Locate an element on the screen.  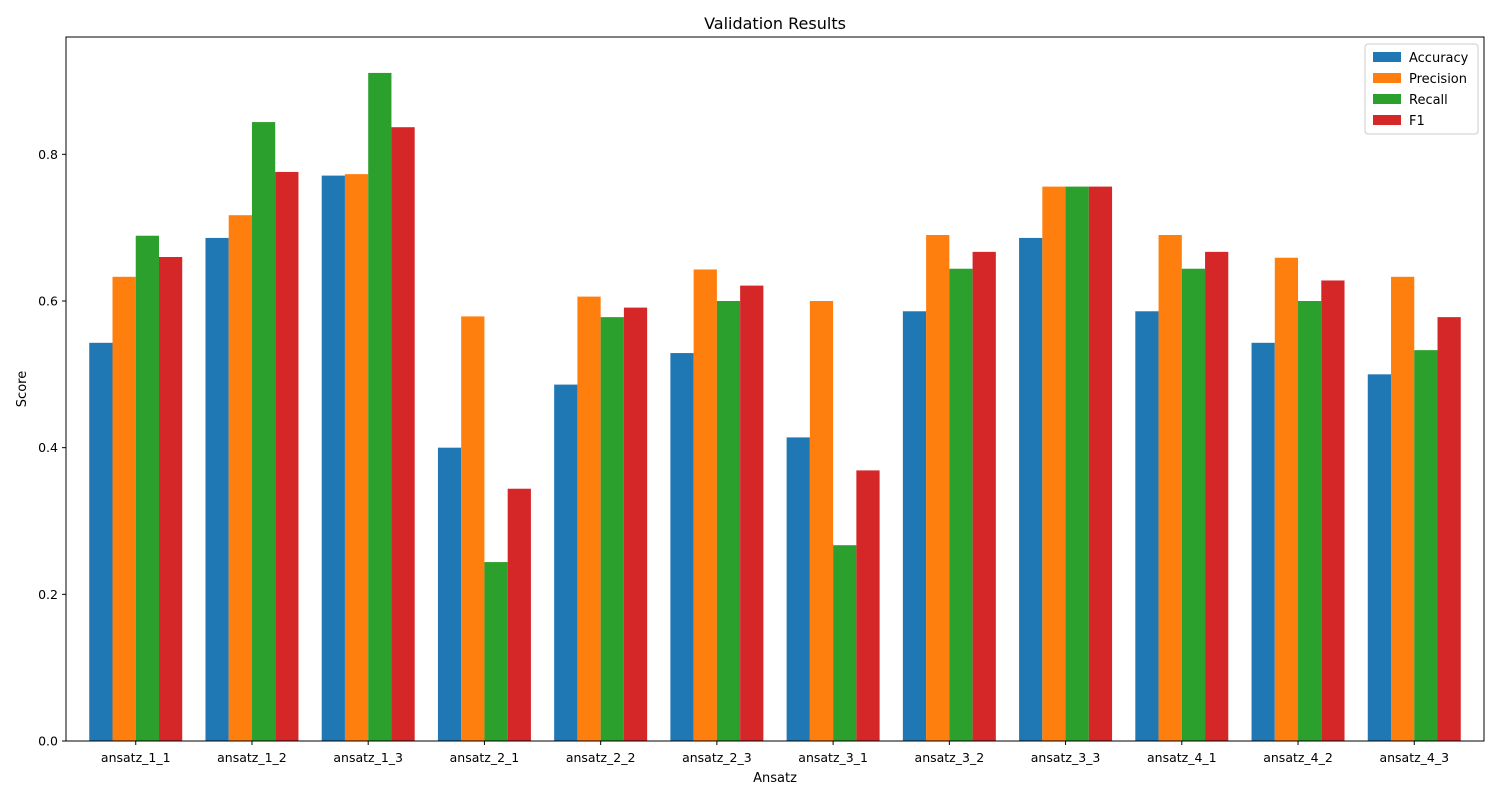
legend-swatch-precision is located at coordinates (1387, 78).